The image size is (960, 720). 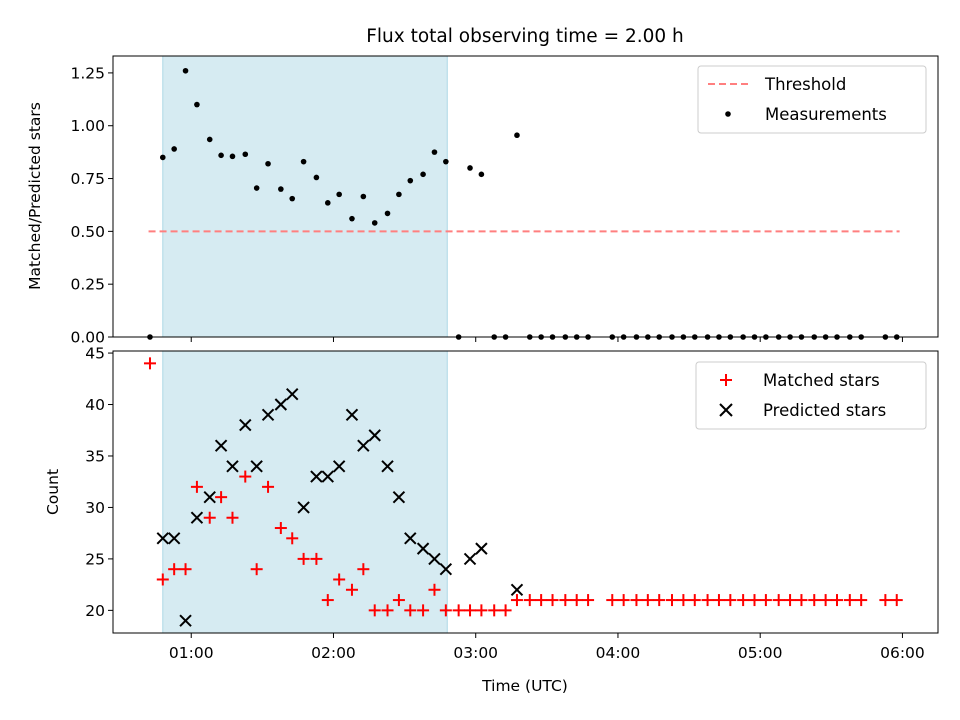 What do you see at coordinates (618, 653) in the screenshot?
I see `bottom-x-tick-label: 04:00` at bounding box center [618, 653].